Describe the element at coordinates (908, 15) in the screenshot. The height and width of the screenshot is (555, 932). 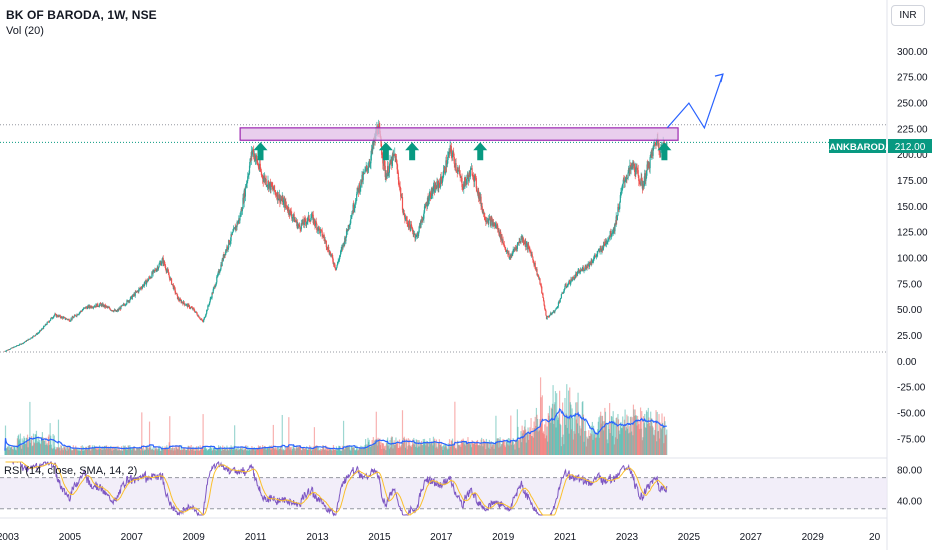
I see `currency-button: INR` at that location.